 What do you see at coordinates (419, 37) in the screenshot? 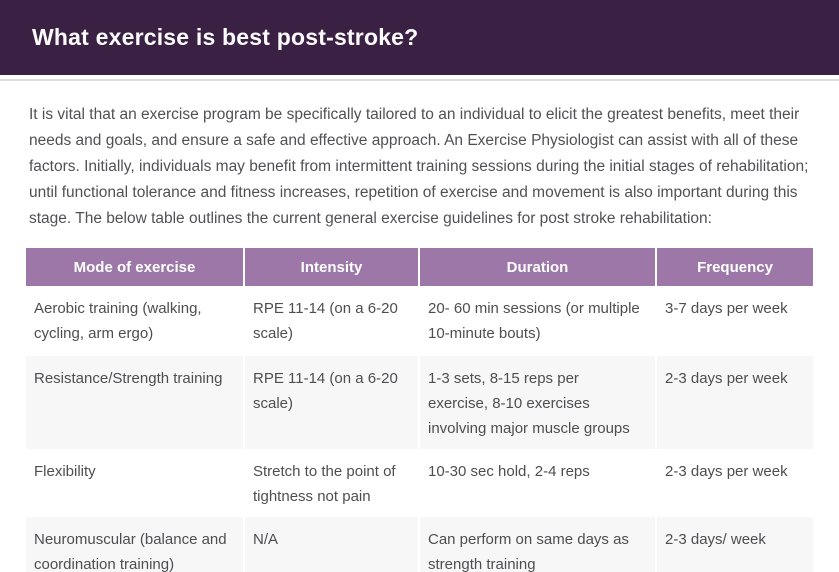
I see `page-header: What exercise is best post-stroke?` at bounding box center [419, 37].